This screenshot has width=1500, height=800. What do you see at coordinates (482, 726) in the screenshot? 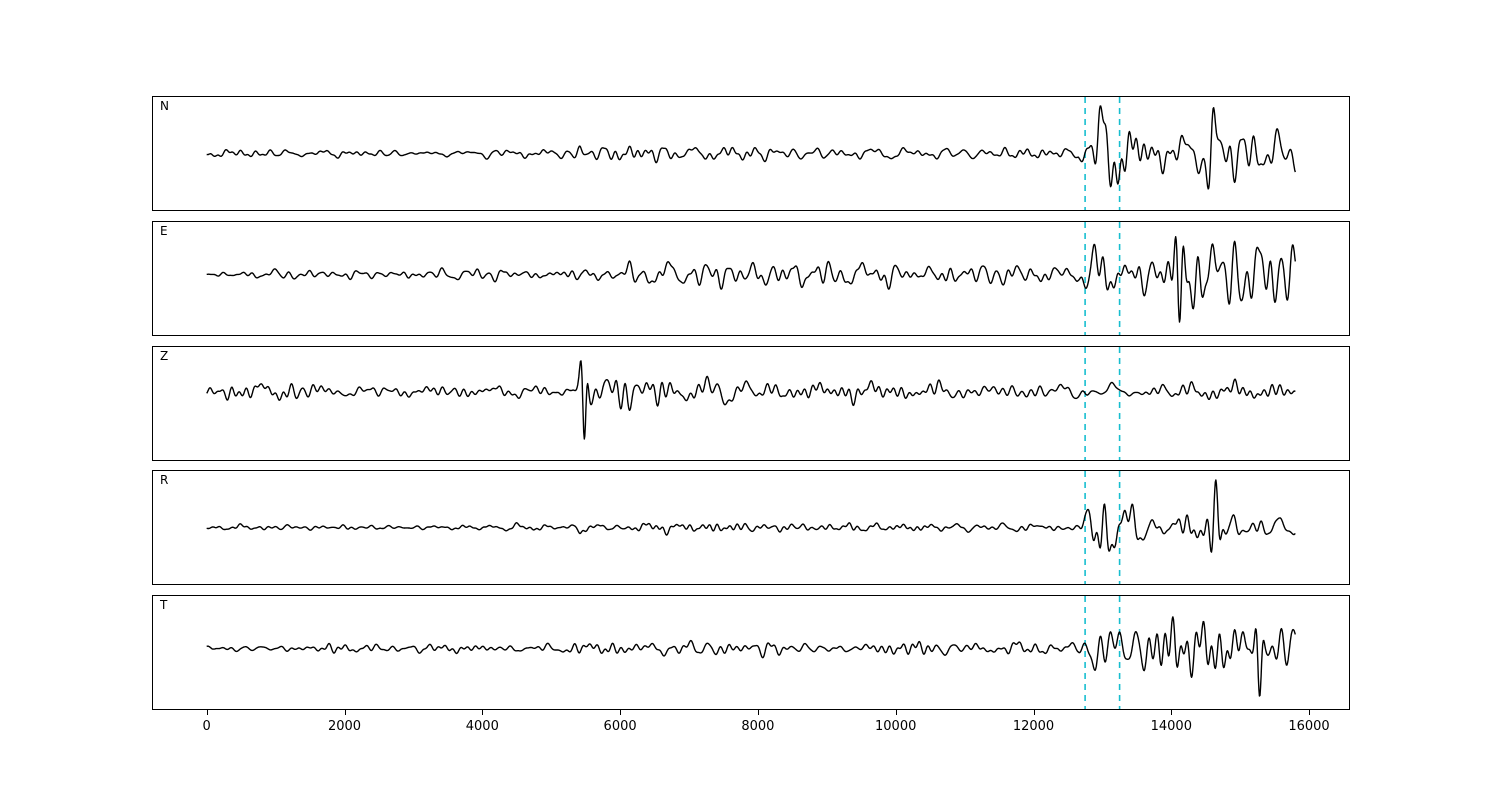
I see `x-tick-label: 4000` at bounding box center [482, 726].